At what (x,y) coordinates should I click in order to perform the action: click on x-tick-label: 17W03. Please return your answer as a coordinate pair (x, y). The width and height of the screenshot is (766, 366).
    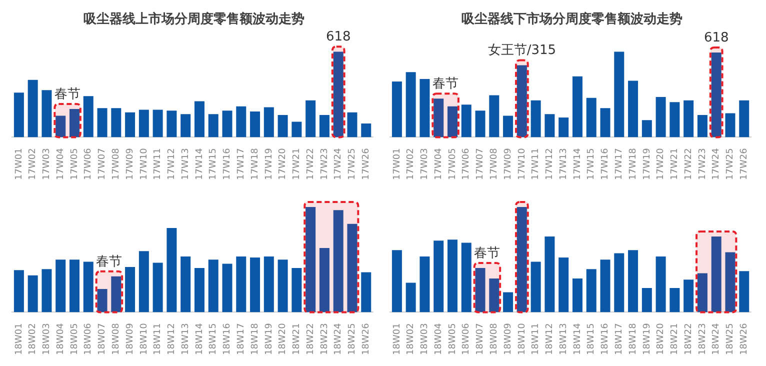
    Looking at the image, I should click on (425, 164).